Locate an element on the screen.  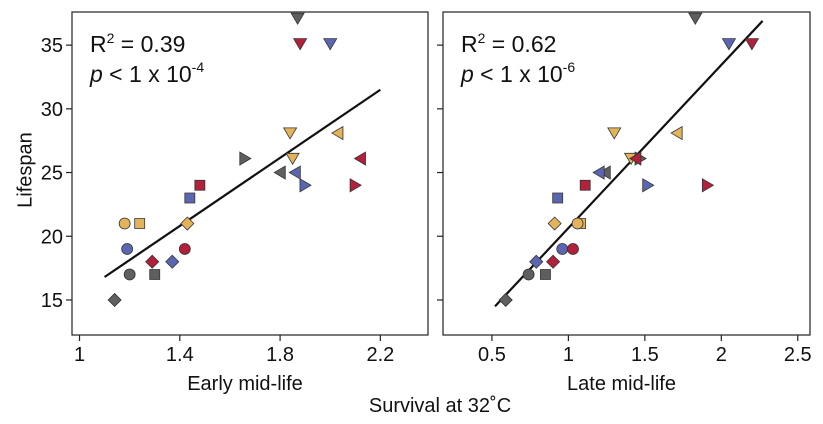
p-value: p < 1 x 10-6 is located at coordinates (517, 73).